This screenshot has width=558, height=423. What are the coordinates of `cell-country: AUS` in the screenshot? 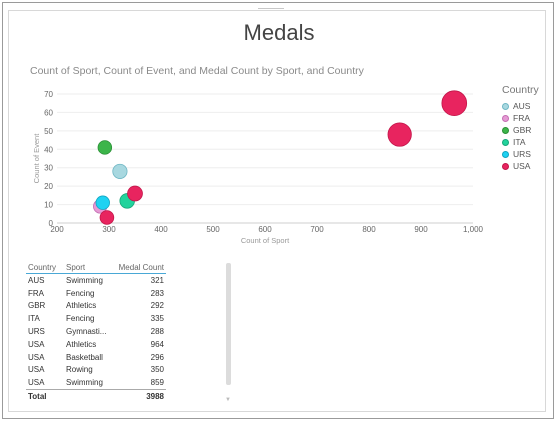 It's located at (36, 280).